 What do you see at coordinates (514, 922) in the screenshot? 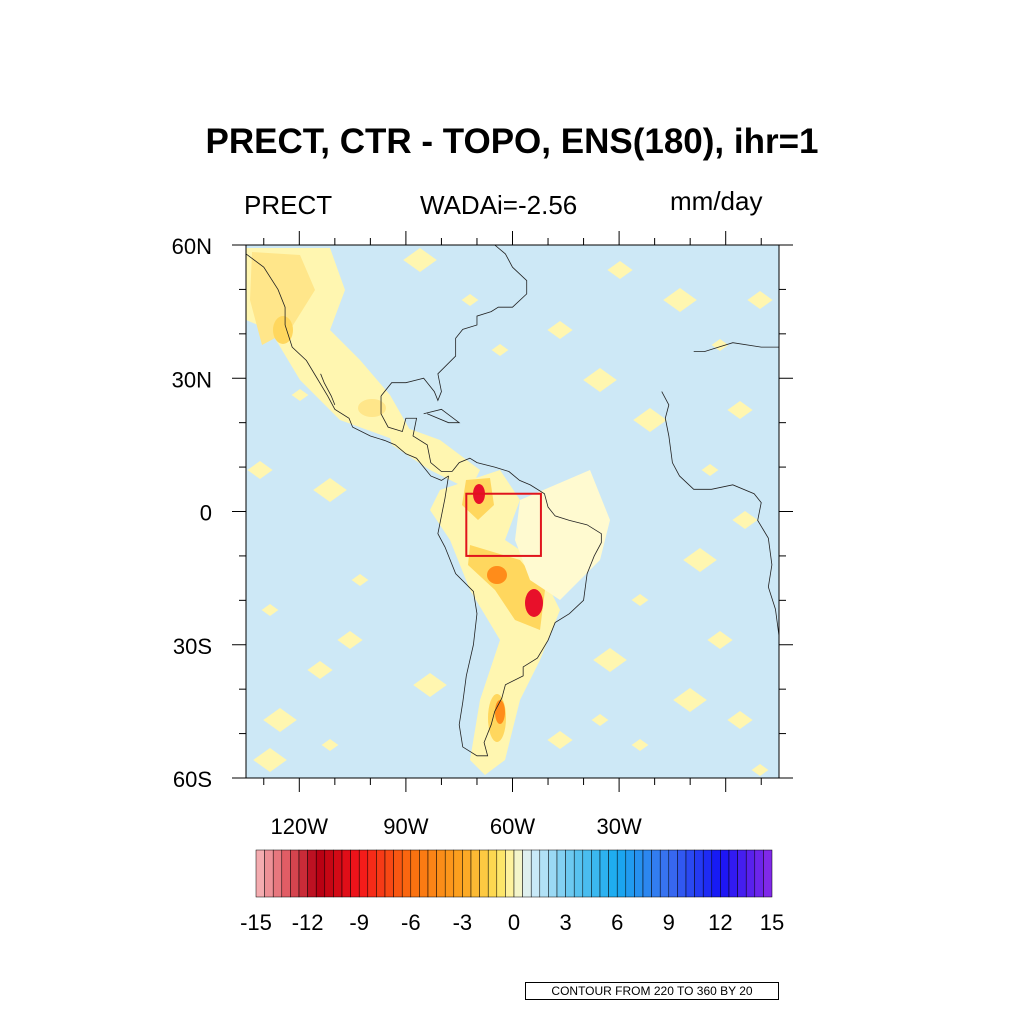
I see `colorbar-label: 0` at bounding box center [514, 922].